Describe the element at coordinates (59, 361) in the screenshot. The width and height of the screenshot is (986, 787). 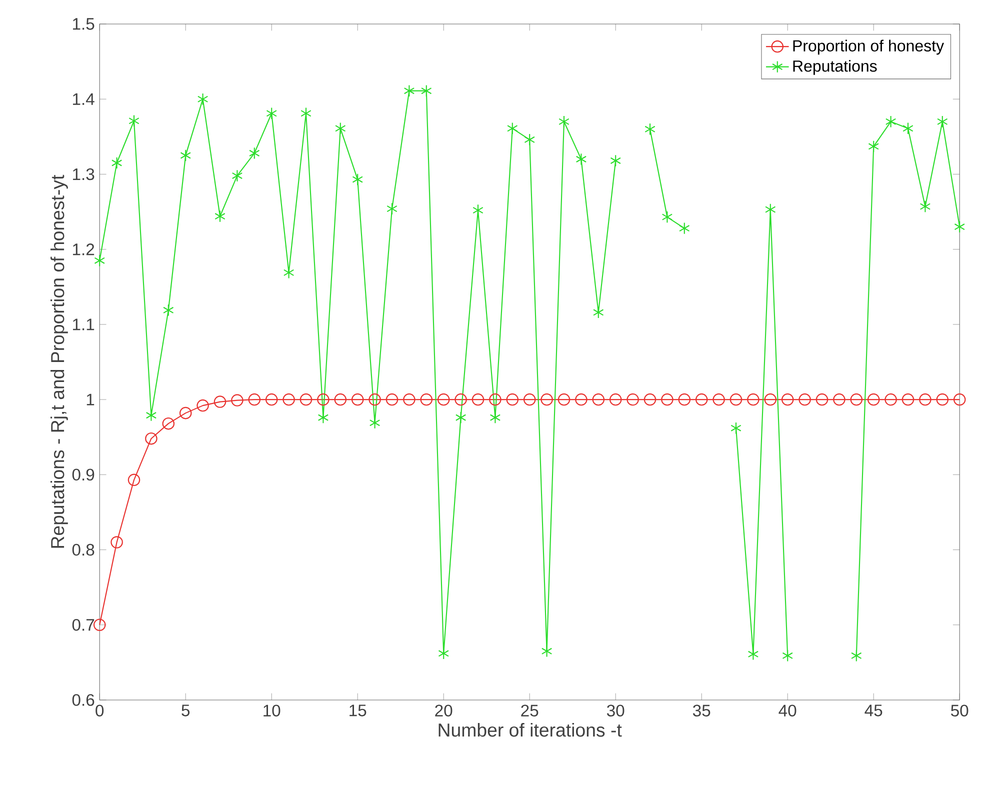
I see `y-axis-title: Reputations - Rj,t and Proportion of honest-yt` at that location.